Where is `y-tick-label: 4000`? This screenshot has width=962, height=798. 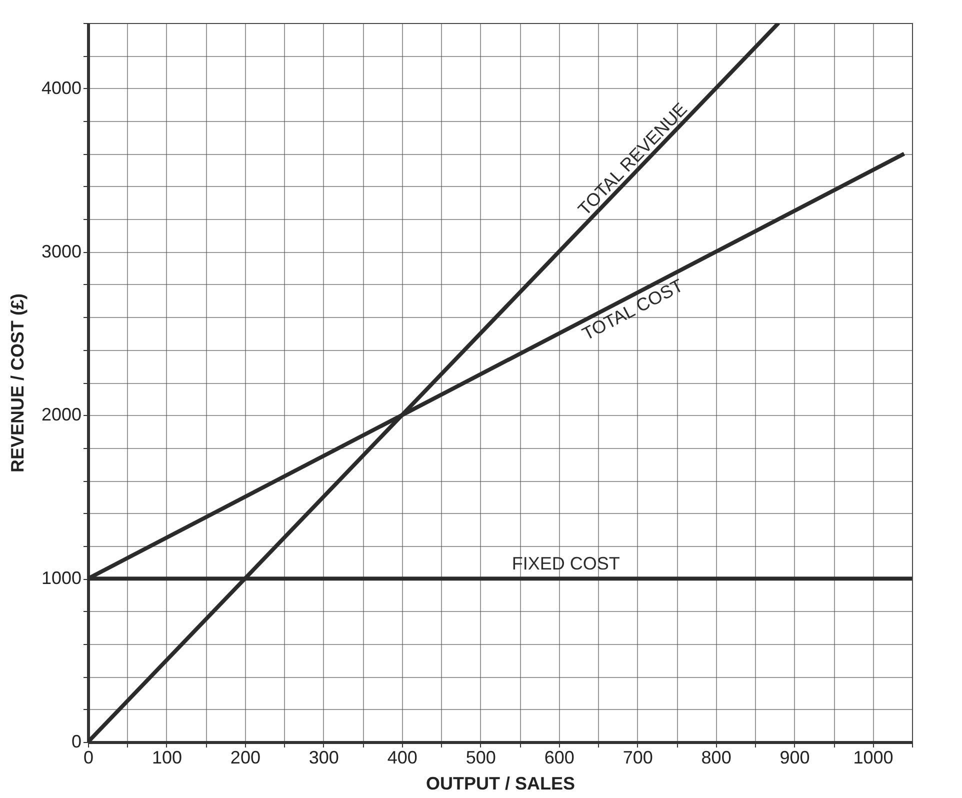 y-tick-label: 4000 is located at coordinates (61, 88).